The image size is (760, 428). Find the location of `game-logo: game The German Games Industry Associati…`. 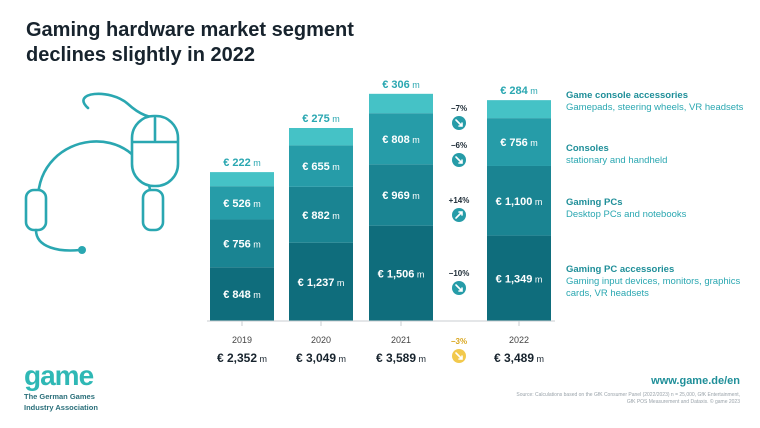

game-logo: game The German Games Industry Associati… is located at coordinates (61, 386).